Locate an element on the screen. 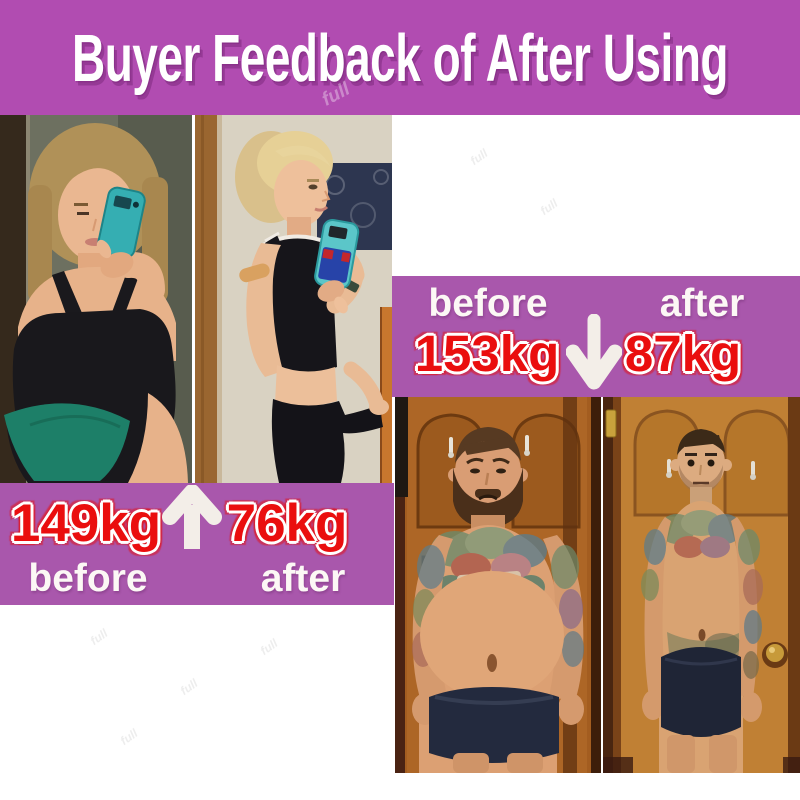 The image size is (800, 800). photo-woman-after is located at coordinates (293, 299).